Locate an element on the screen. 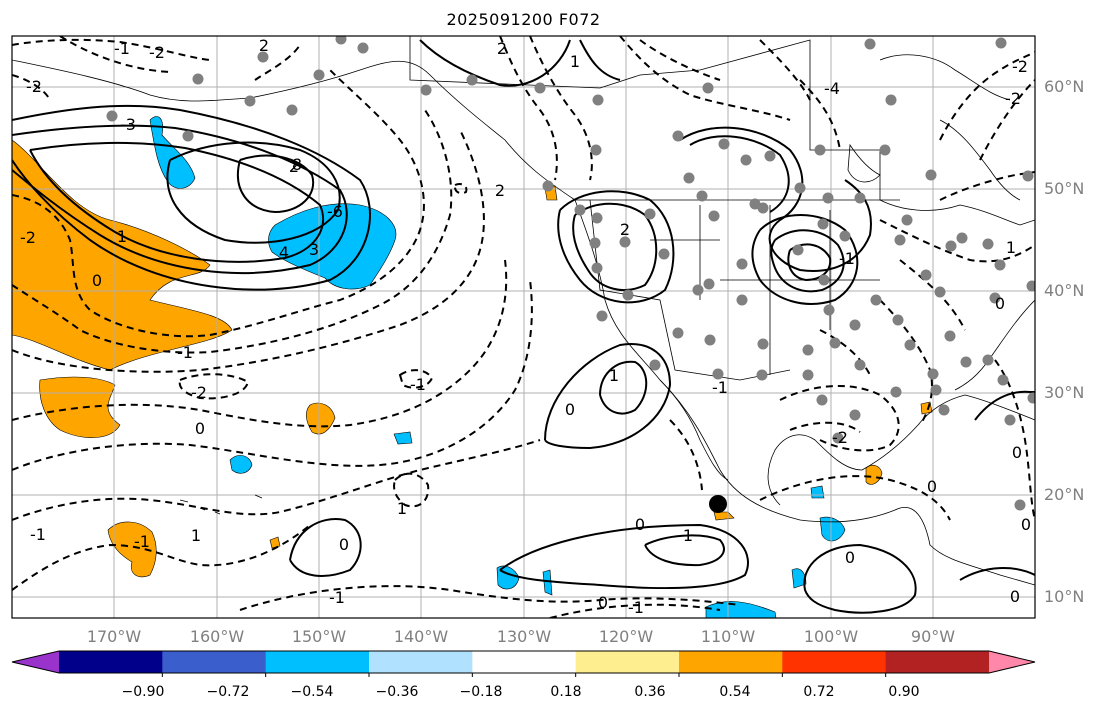 The width and height of the screenshot is (1105, 712). lat-label: 10°N is located at coordinates (1064, 596).